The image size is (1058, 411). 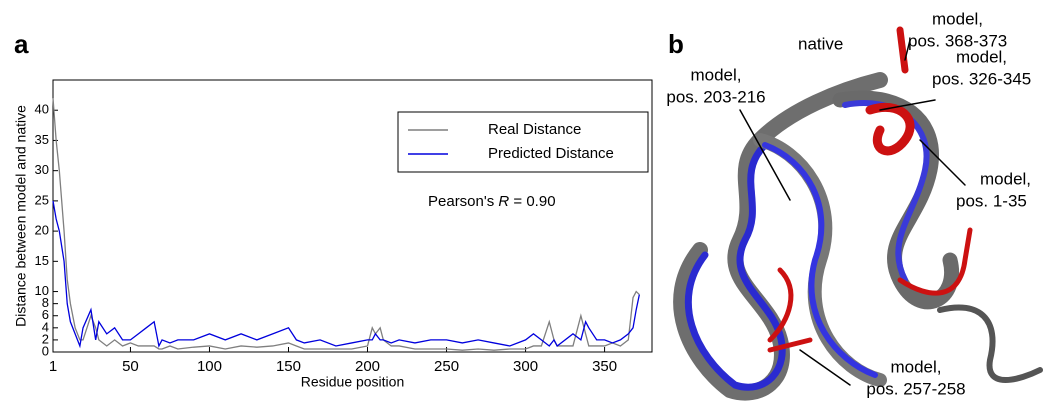 What do you see at coordinates (42, 139) in the screenshot?
I see `y-tick-label: 35` at bounding box center [42, 139].